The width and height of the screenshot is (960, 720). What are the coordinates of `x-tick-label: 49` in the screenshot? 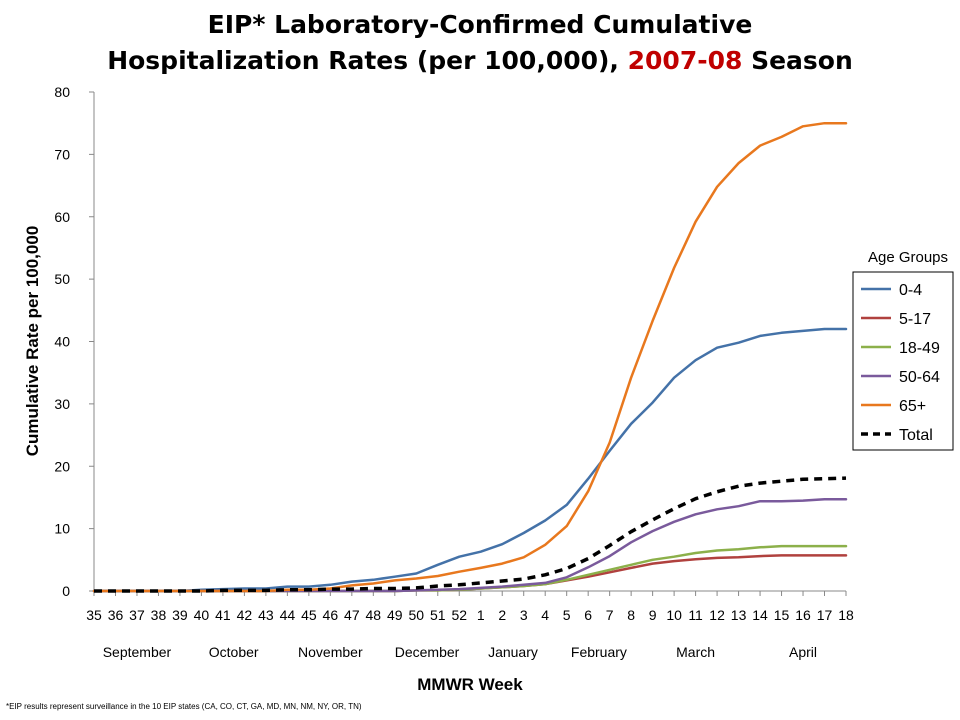 It's located at (395, 615).